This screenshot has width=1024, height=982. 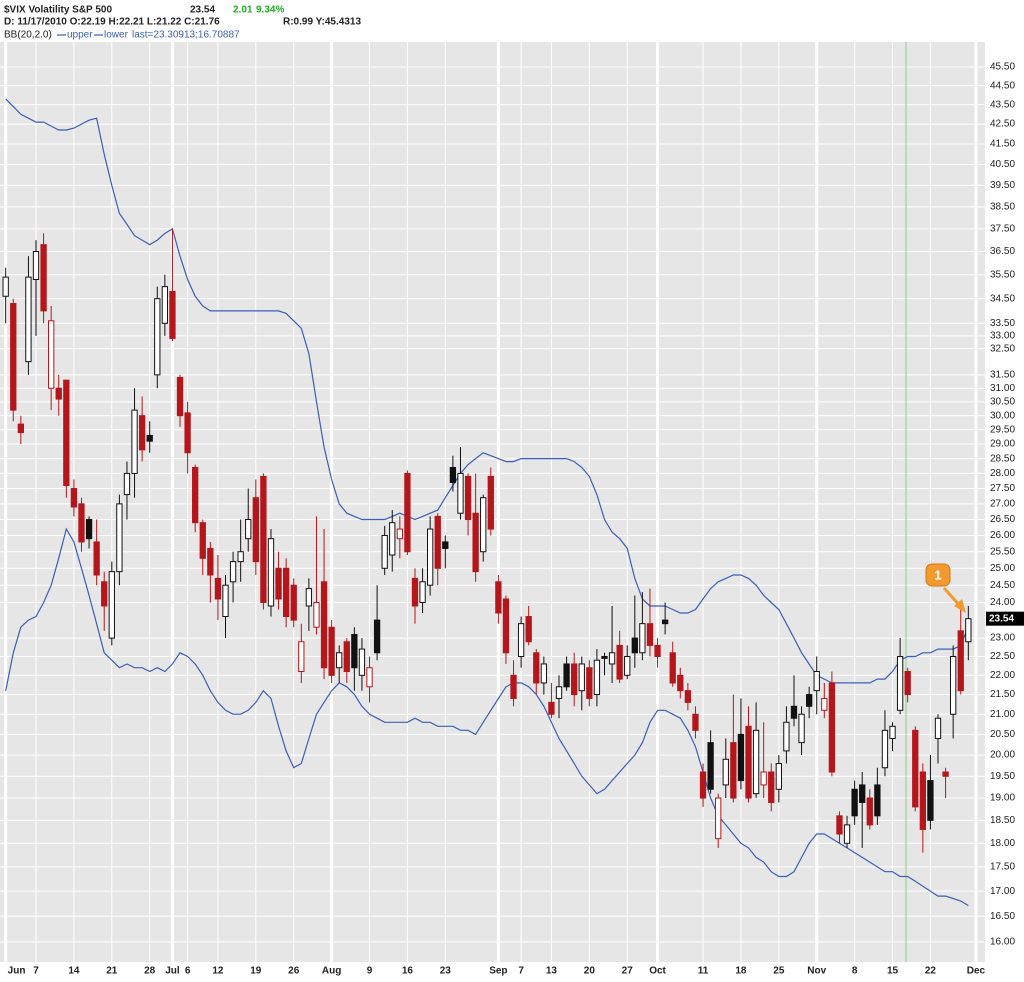 I want to click on x-tick-label: 13, so click(x=552, y=971).